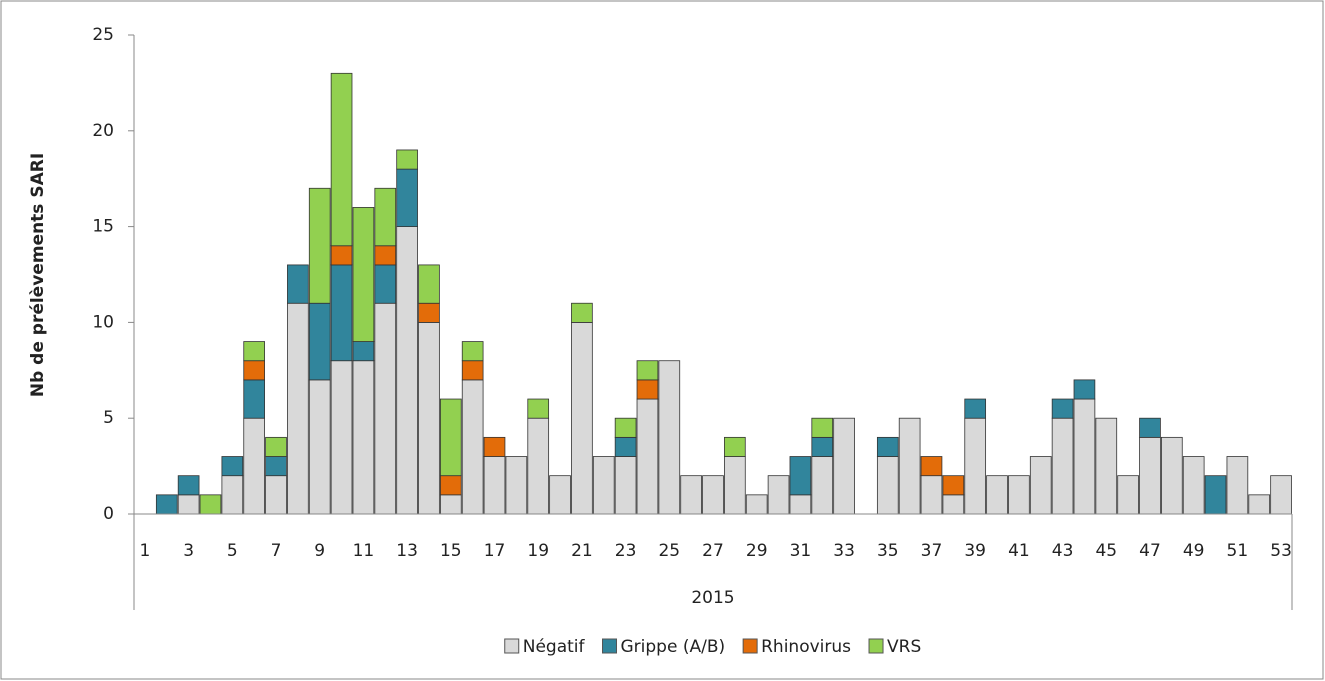 This screenshot has height=681, width=1325. I want to click on x-tick-label: 7, so click(276, 551).